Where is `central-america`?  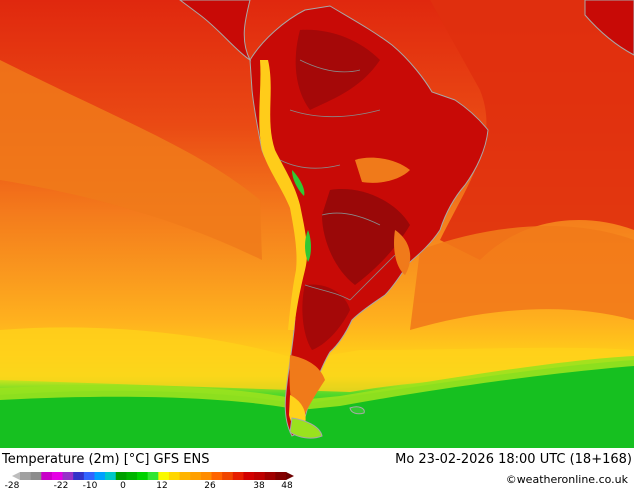
central-america is located at coordinates (215, 31).